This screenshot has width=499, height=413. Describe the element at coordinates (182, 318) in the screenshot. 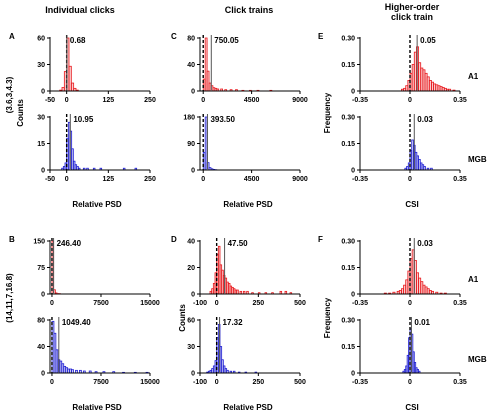

I see `y-label-d: Counts` at that location.